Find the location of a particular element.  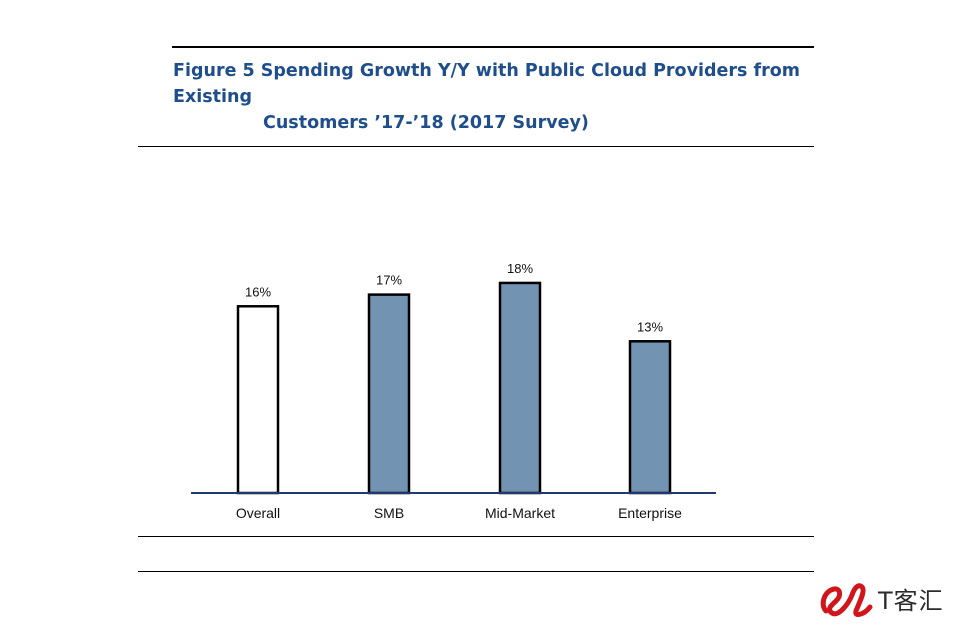

data-label-smb: 17% is located at coordinates (389, 280).